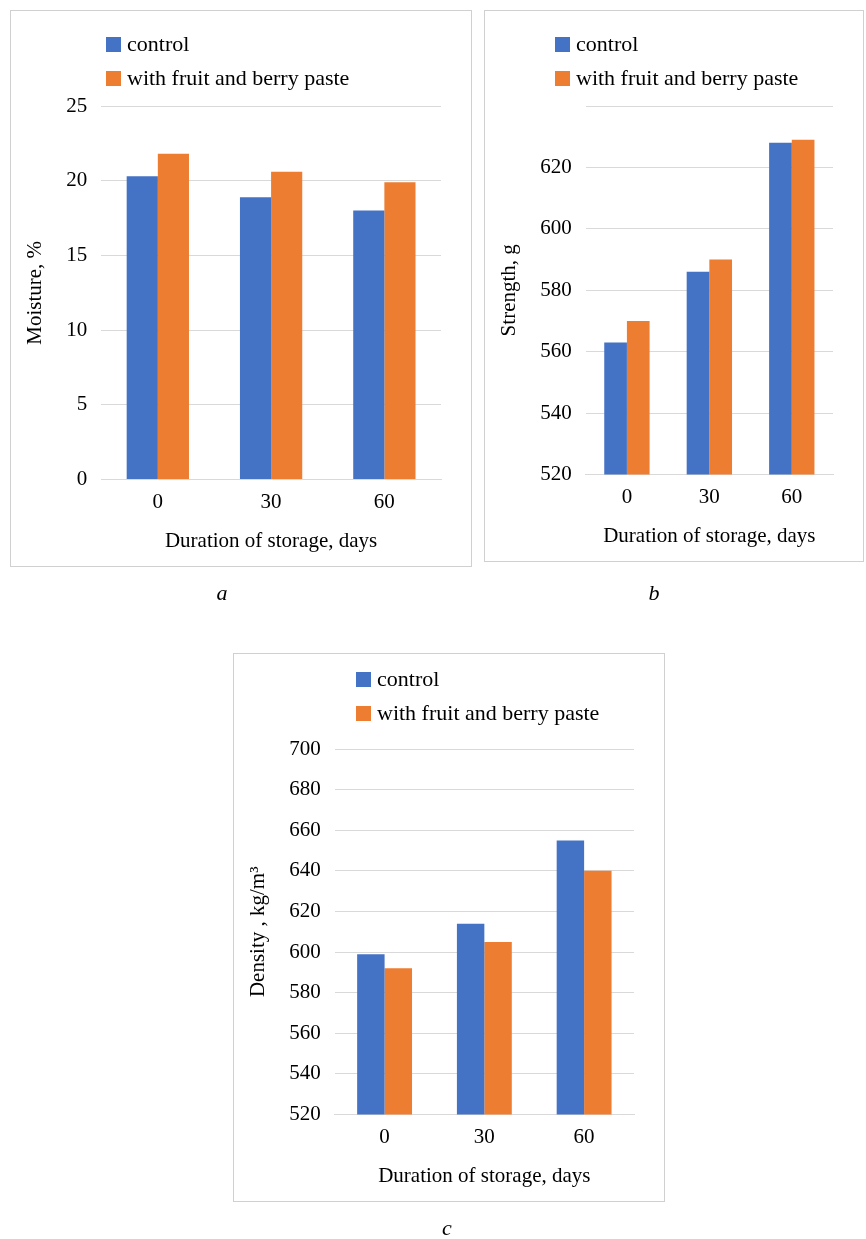 This screenshot has height=1239, width=866. What do you see at coordinates (305, 869) in the screenshot?
I see `y-tick-label: 640` at bounding box center [305, 869].